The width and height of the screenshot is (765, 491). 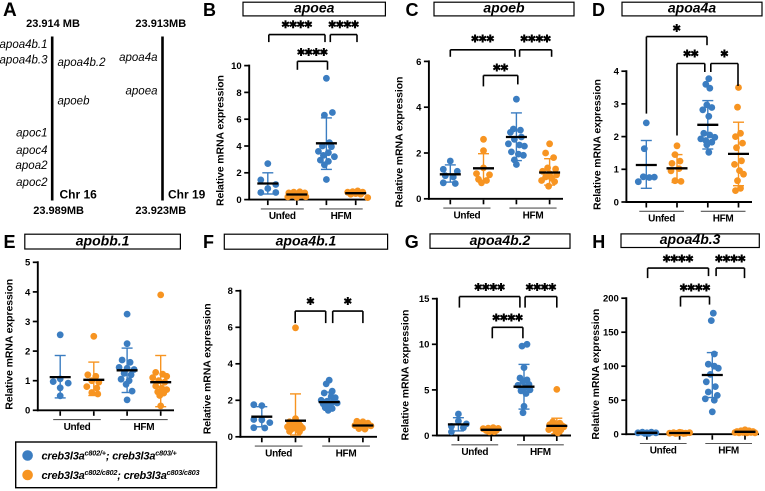 I want to click on svg-text: C, so click(x=412, y=10).